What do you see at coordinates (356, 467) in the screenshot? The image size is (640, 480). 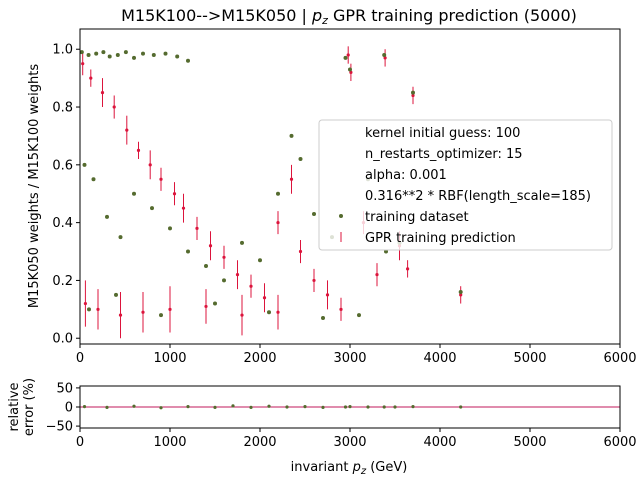 I see `xlabel-var: p` at bounding box center [356, 467].